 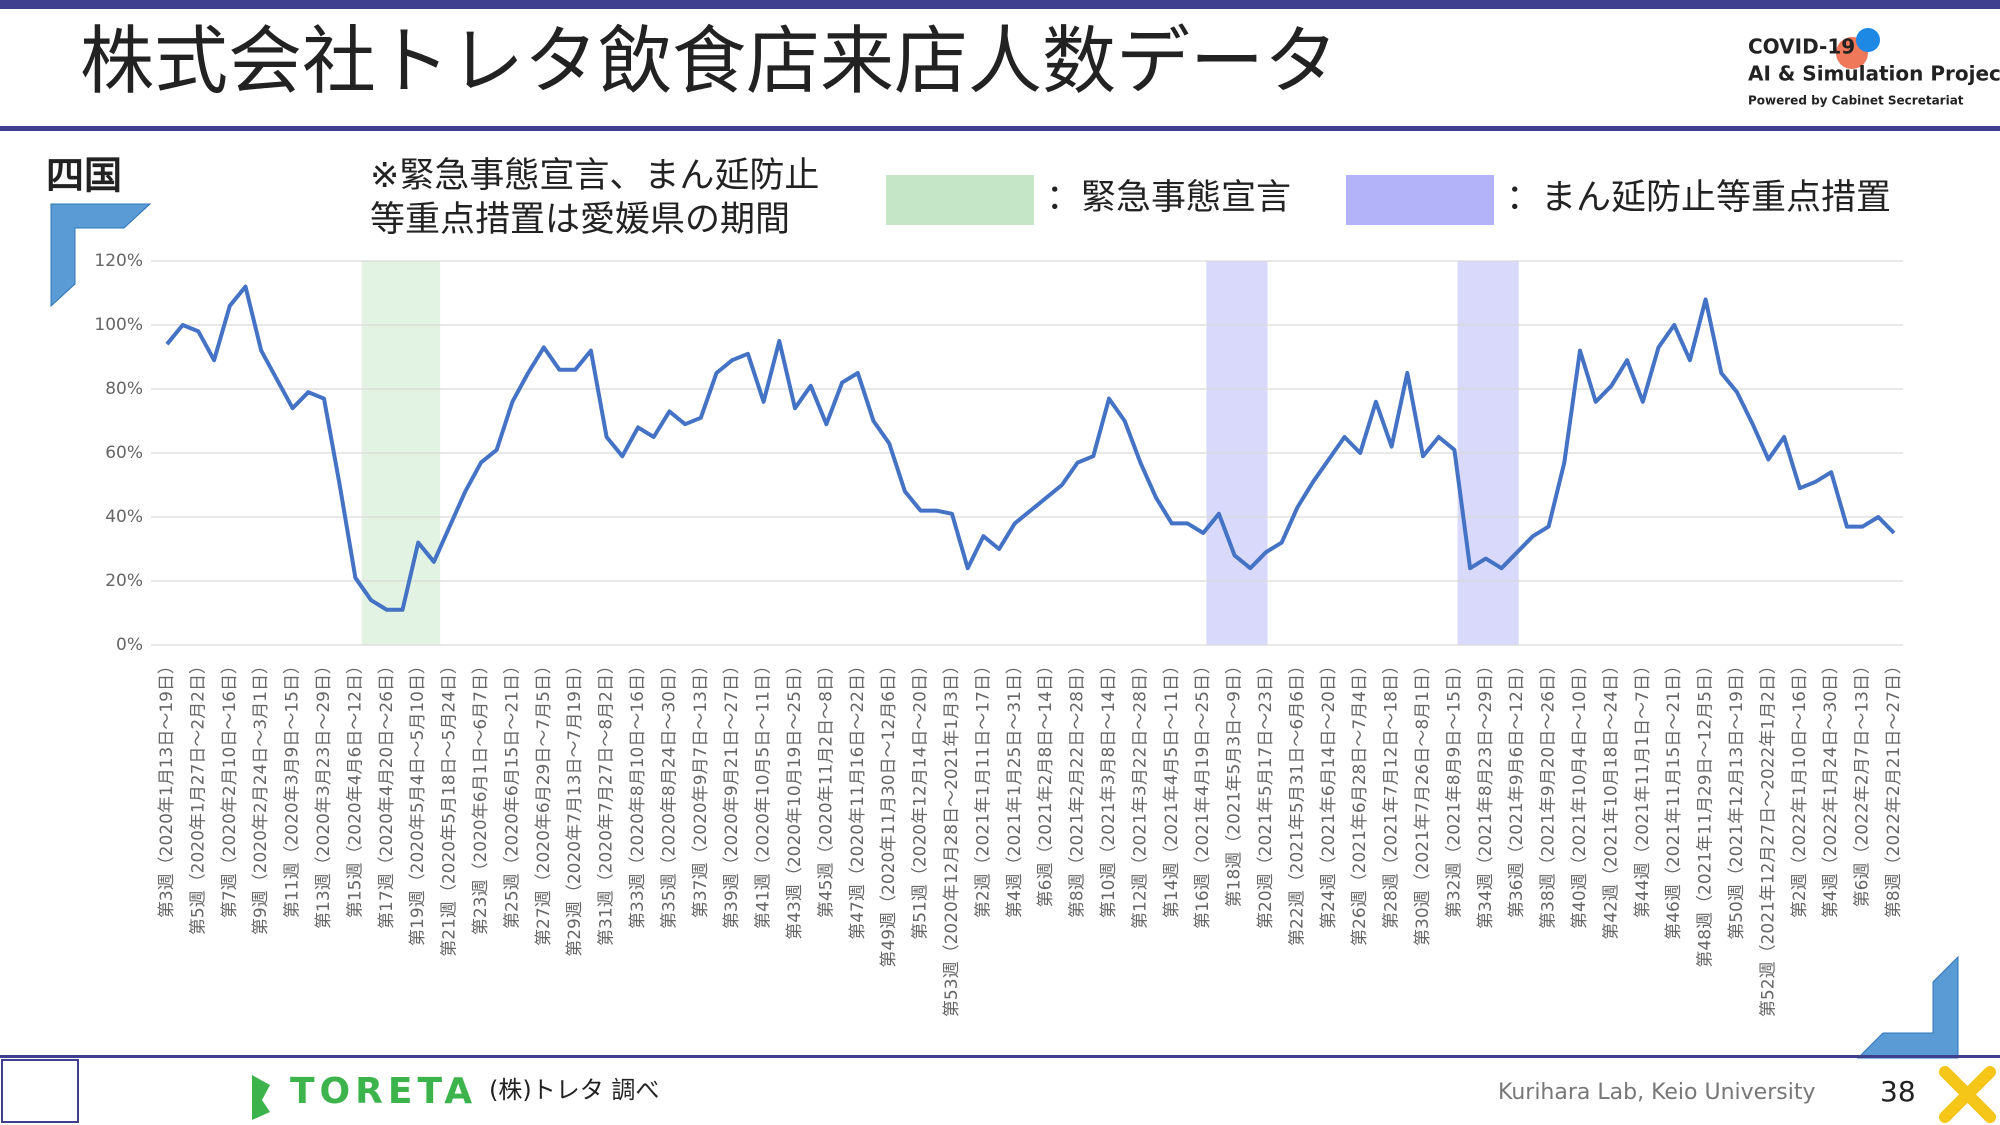 What do you see at coordinates (124, 581) in the screenshot?
I see `y-tick-label: 20%` at bounding box center [124, 581].